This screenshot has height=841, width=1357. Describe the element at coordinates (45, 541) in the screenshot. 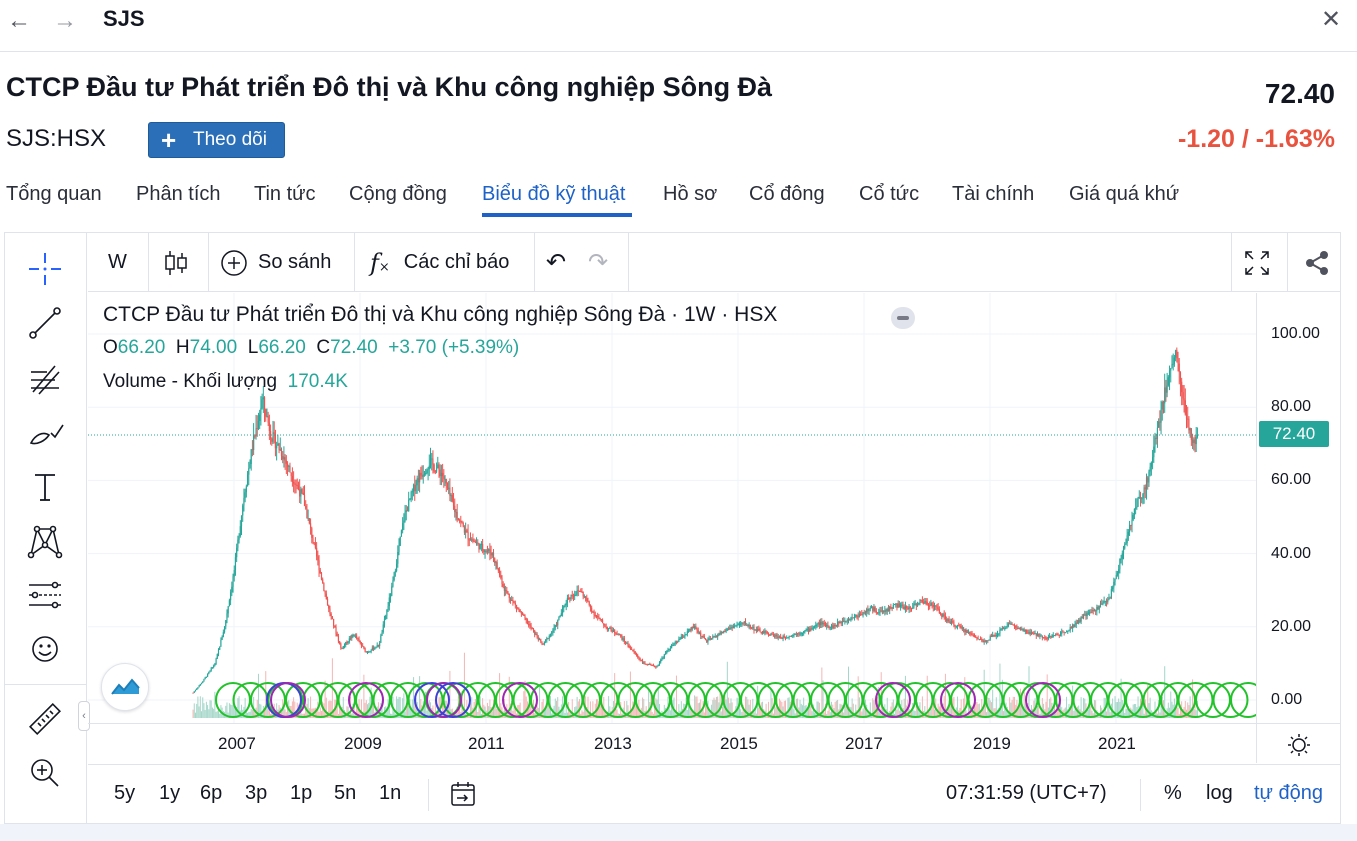

I see `pattern-tool-icon` at that location.